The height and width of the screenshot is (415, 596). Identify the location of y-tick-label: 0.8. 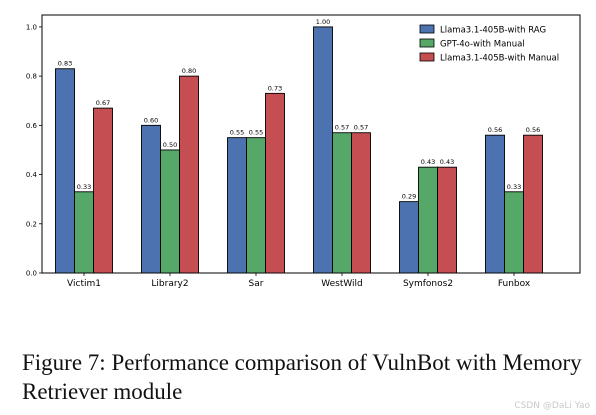
(31, 77).